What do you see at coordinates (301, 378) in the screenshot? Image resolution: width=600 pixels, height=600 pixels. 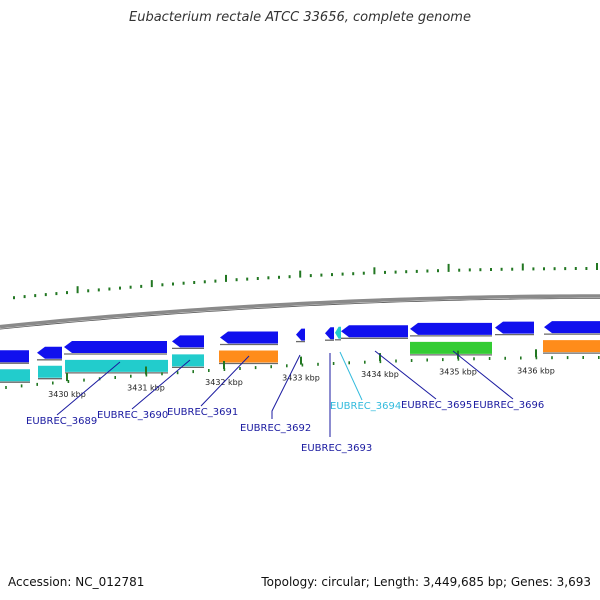 I see `ruler-tick-label: 3433 kbp` at bounding box center [301, 378].